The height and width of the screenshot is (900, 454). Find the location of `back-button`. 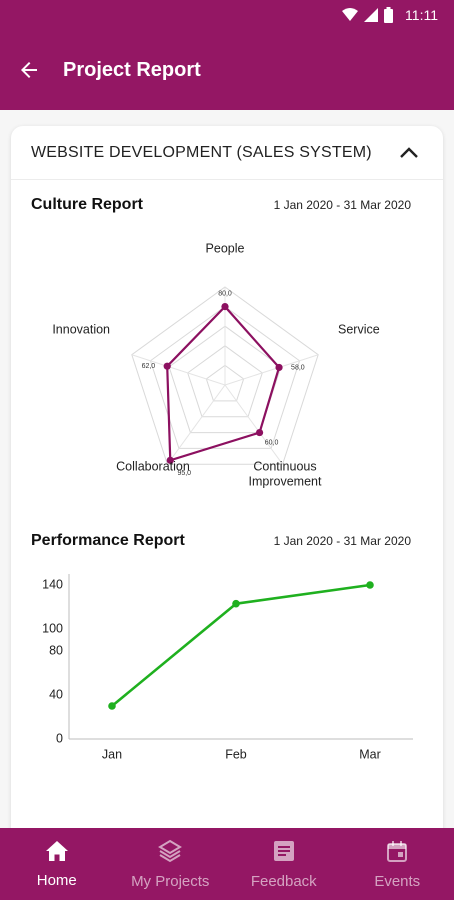

back-button is located at coordinates (29, 70).